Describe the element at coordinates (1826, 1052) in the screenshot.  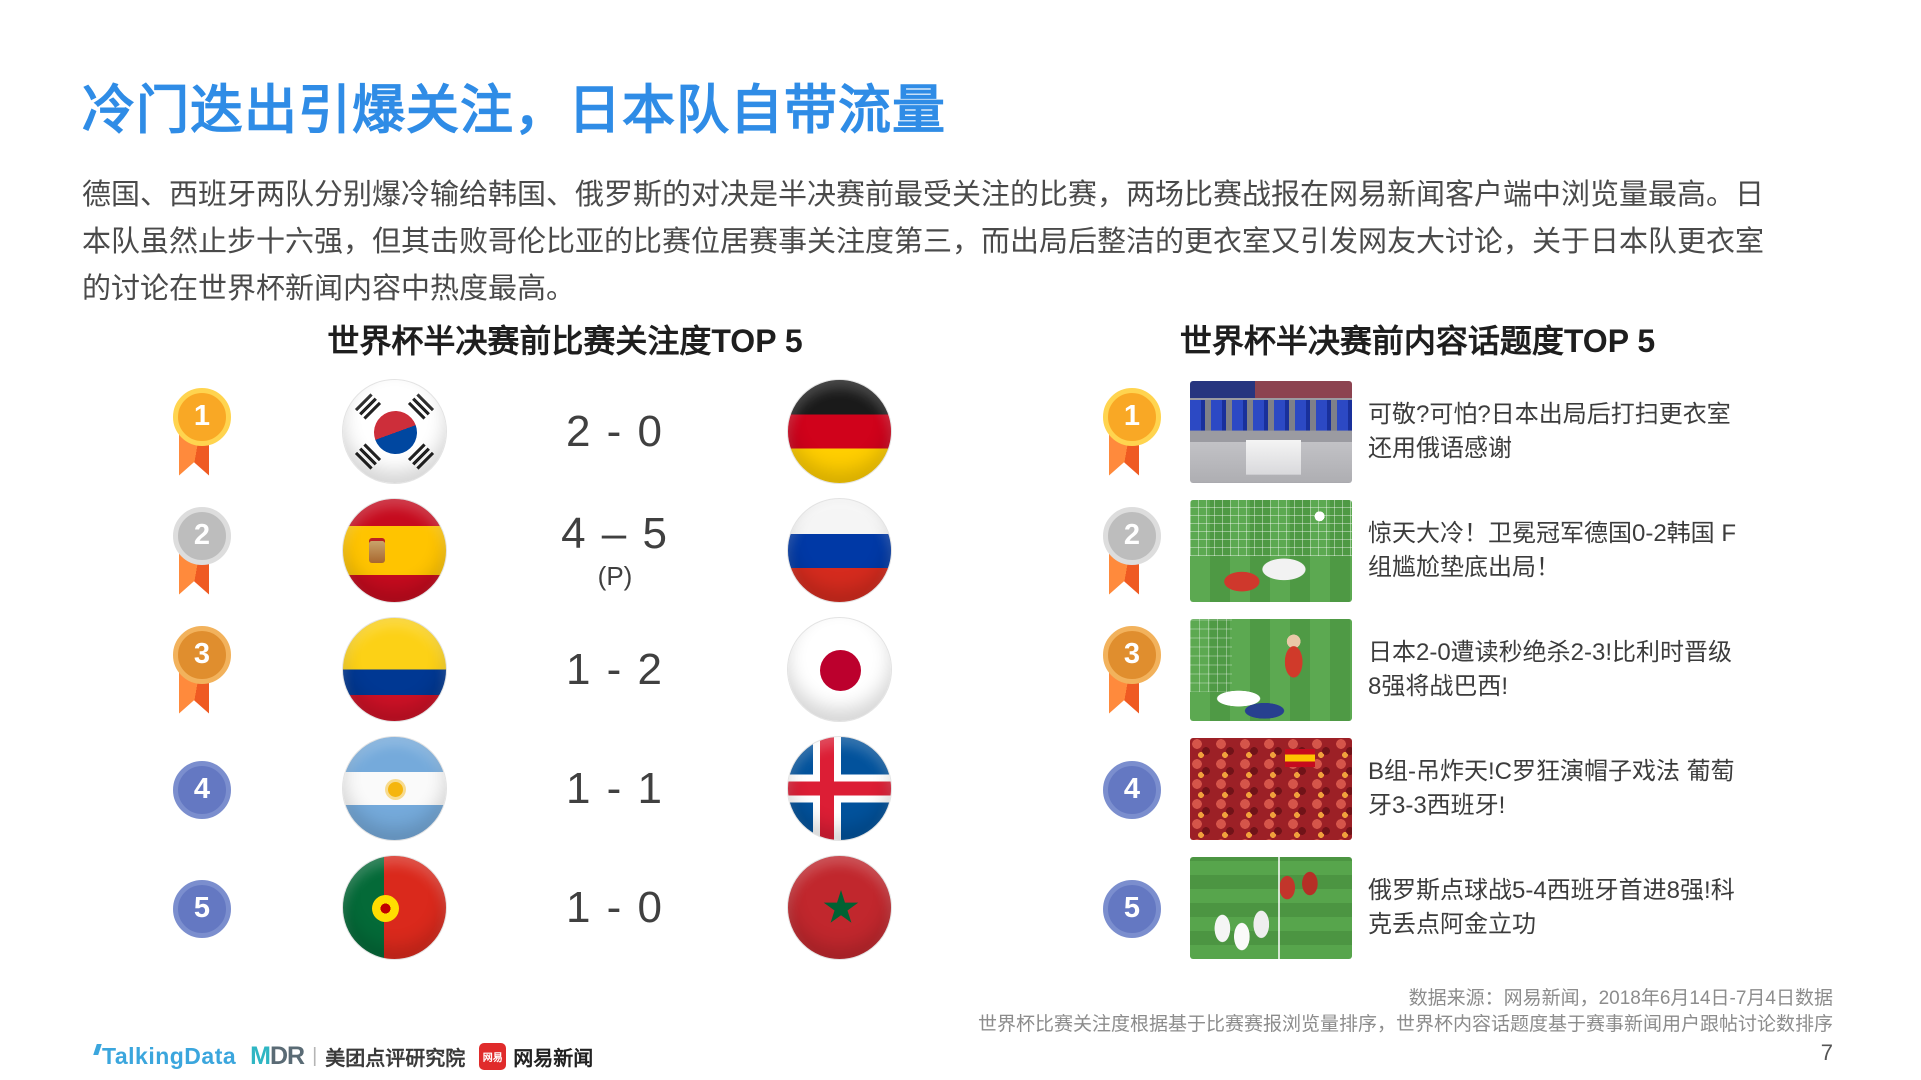
I see `page-number: 7` at that location.